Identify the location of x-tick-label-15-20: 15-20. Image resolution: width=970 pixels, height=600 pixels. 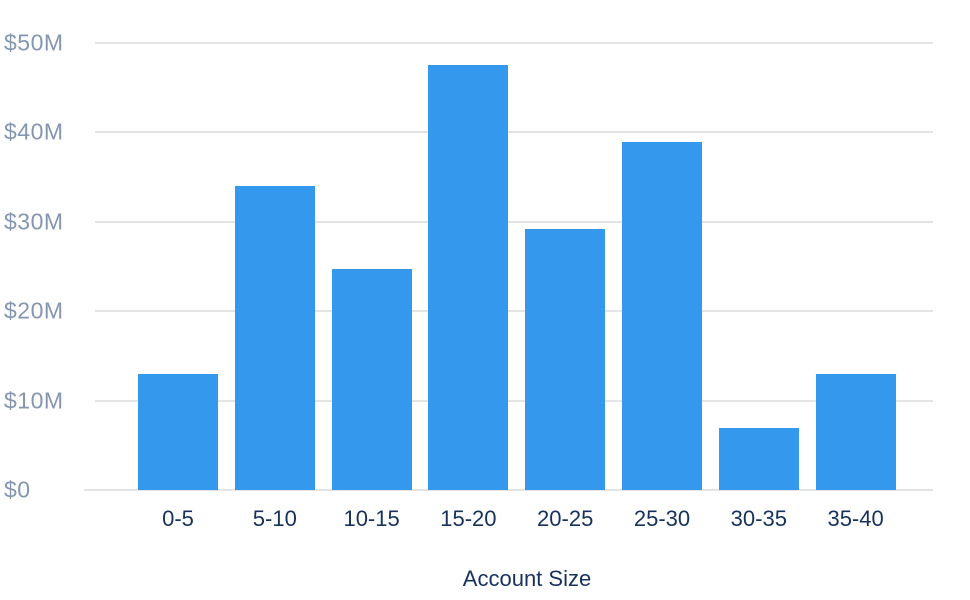
(468, 518).